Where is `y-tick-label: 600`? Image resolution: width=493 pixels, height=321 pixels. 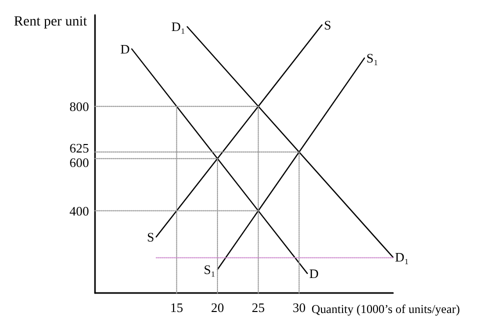 y-tick-label: 600 is located at coordinates (79, 162).